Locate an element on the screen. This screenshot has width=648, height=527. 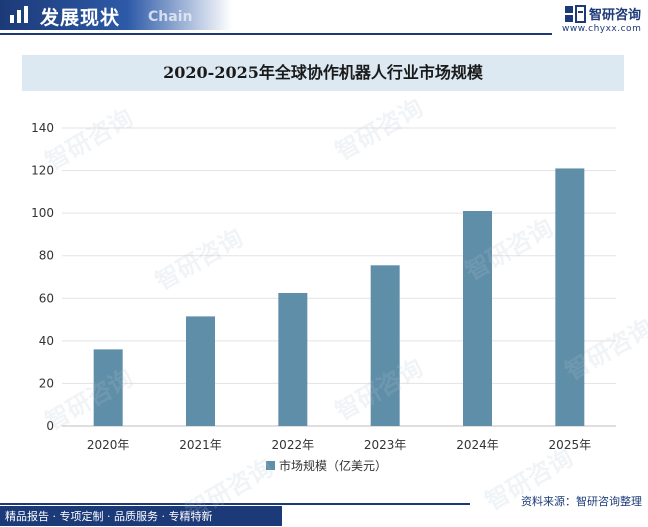
y-tick-label: 40 is located at coordinates (46, 341).